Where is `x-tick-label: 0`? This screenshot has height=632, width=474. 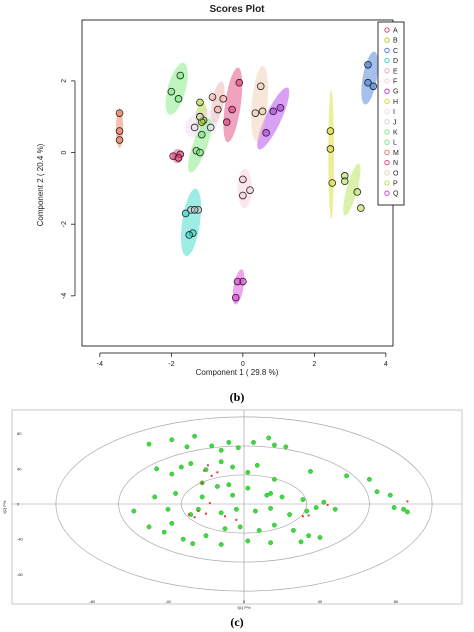 x-tick-label: 0 is located at coordinates (243, 364).